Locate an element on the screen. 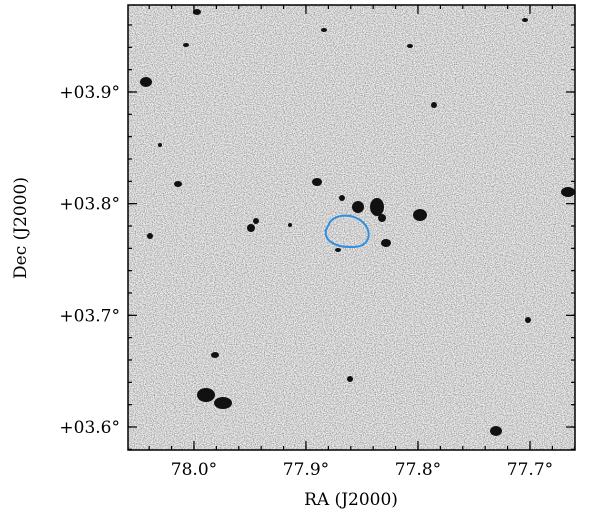 This screenshot has width=598, height=528. x-tick-label: 77.7° is located at coordinates (530, 470).